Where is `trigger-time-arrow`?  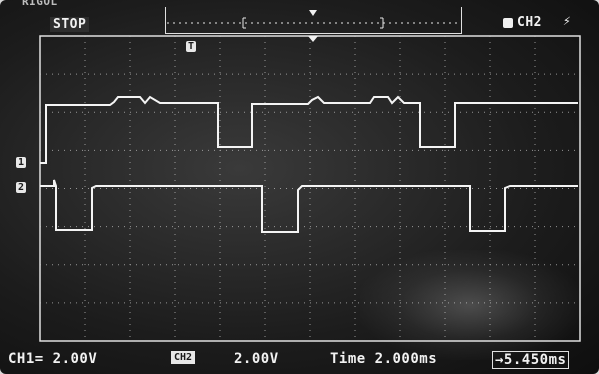
trigger-time-arrow is located at coordinates (313, 39).